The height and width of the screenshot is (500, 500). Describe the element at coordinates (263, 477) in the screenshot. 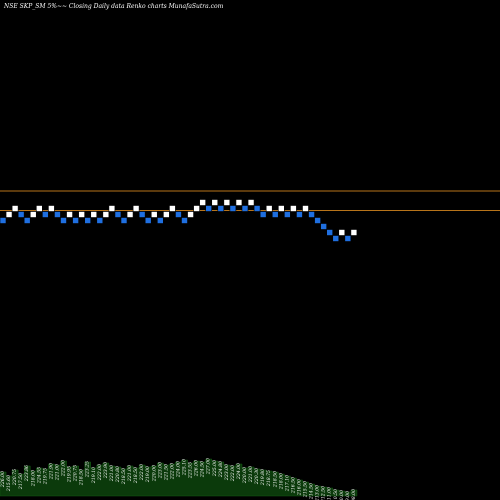

I see `volume-label: 219.80` at that location.